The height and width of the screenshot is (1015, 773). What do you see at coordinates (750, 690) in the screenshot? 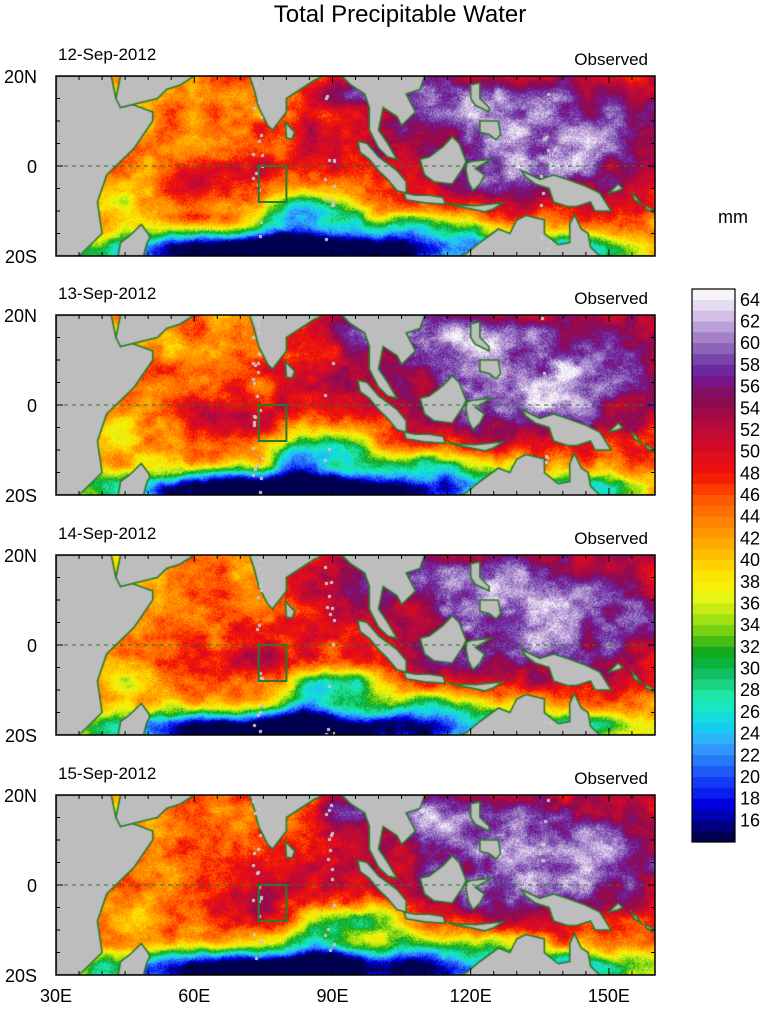
I see `colorbar-tick-label: 28` at bounding box center [750, 690].